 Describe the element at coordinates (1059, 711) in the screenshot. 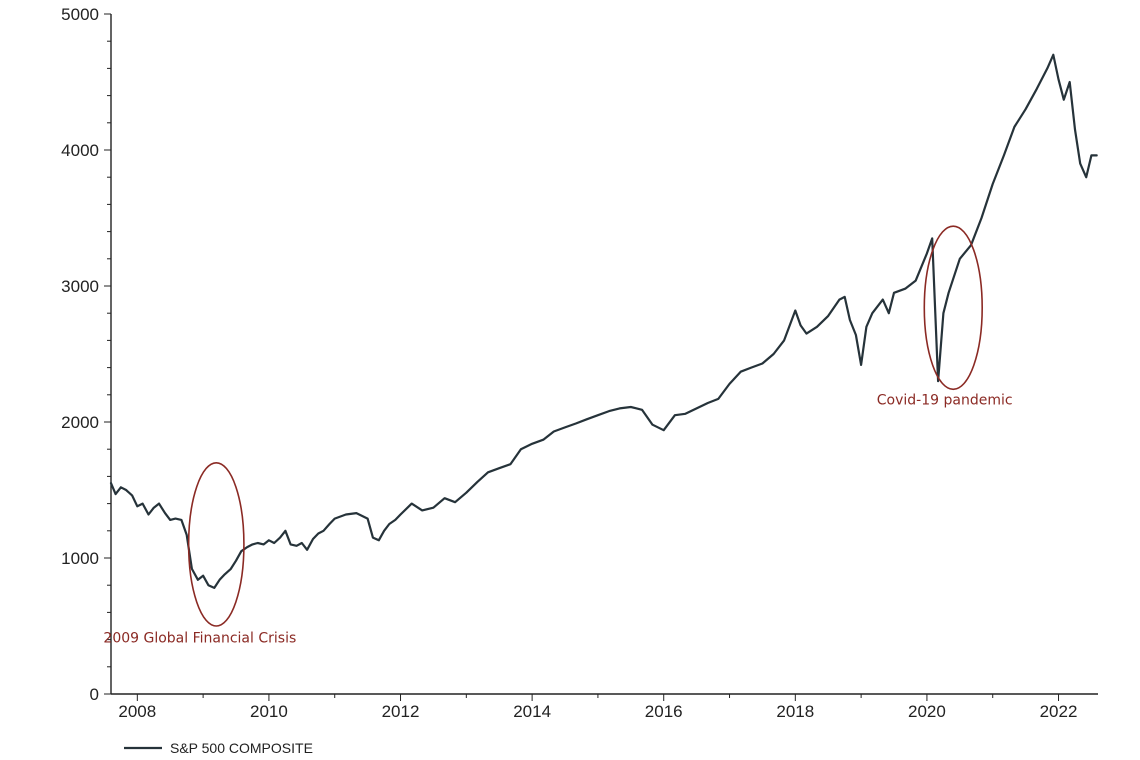

I see `x-tick-label: 2022` at that location.